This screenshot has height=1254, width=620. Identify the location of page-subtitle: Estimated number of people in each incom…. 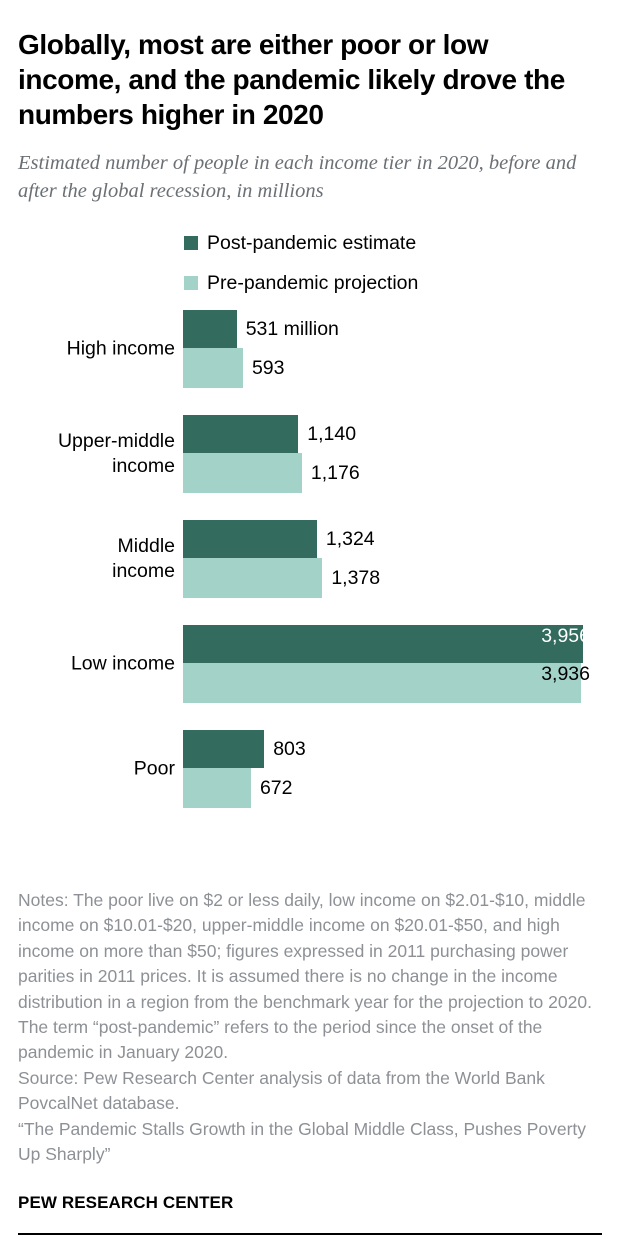
(297, 177).